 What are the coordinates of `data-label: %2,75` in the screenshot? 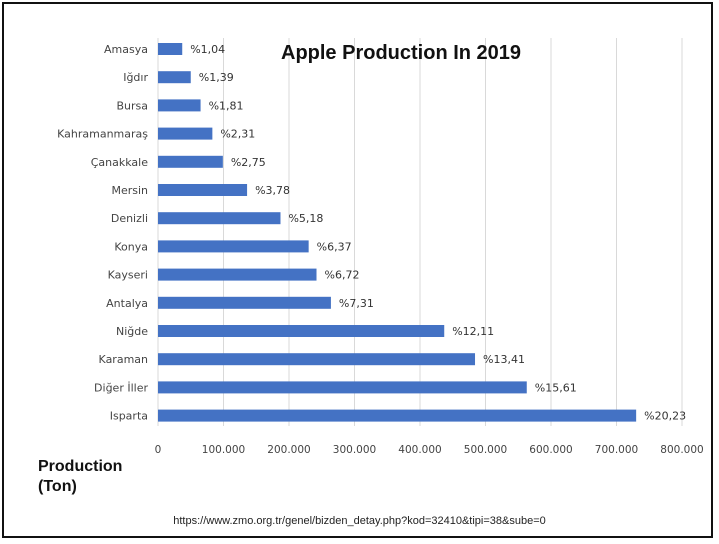 It's located at (248, 162).